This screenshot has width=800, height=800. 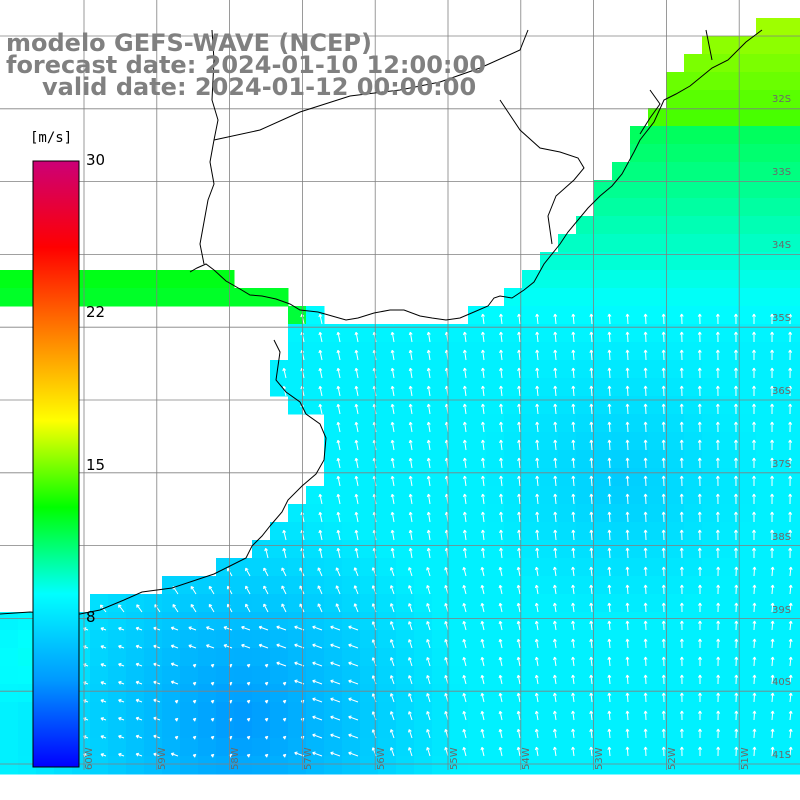 I want to click on lon-label: 52W, so click(x=672, y=758).